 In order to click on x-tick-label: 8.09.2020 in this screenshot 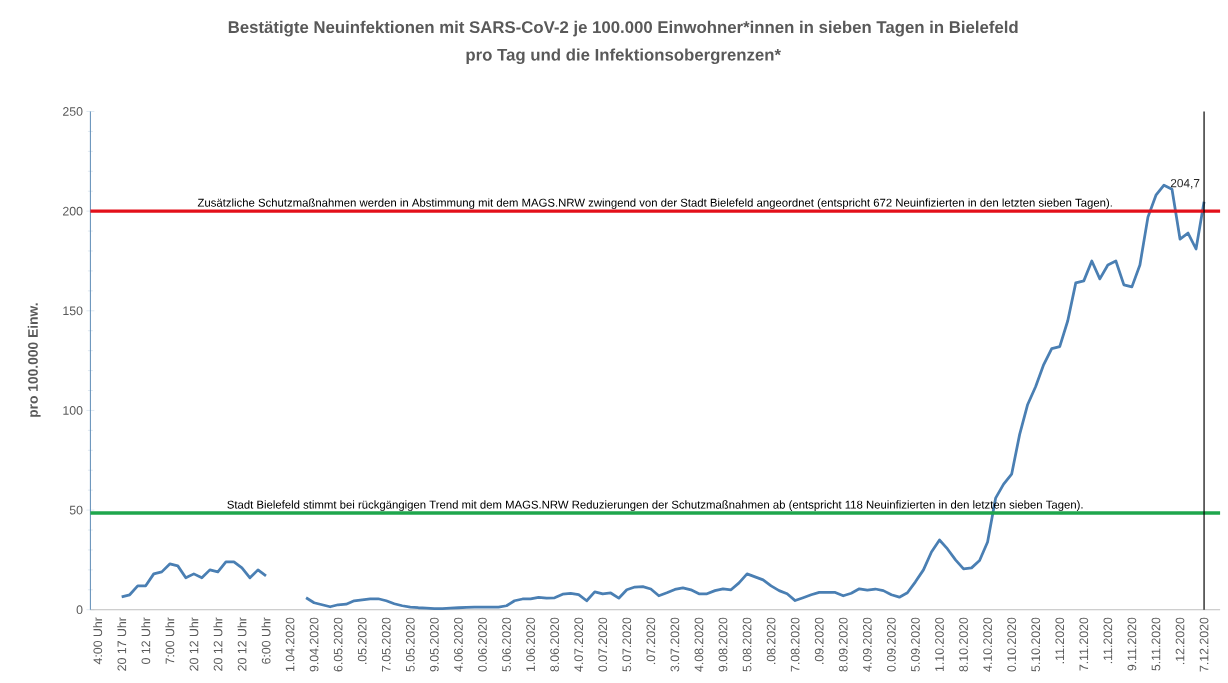, I will do `click(843, 644)`.